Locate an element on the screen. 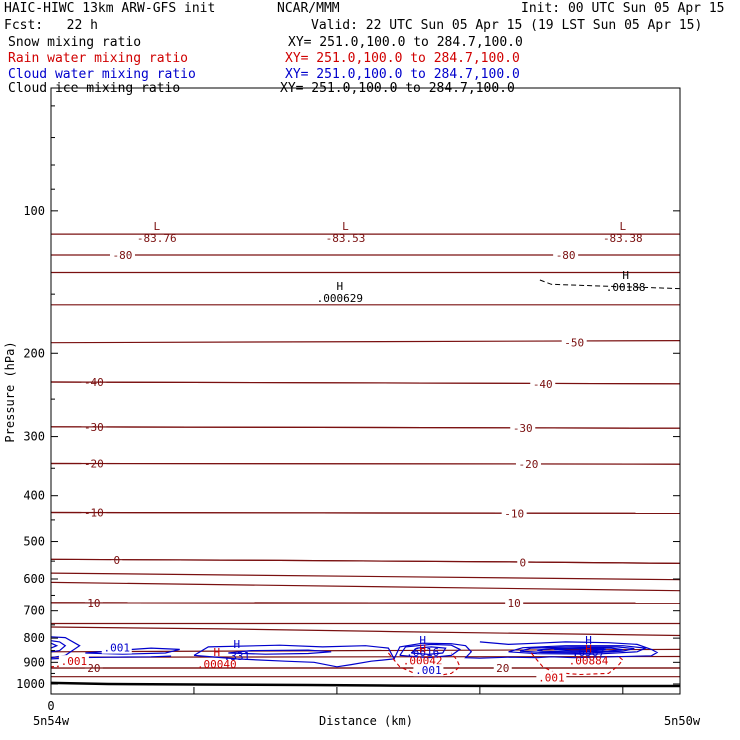  y-tick-label: 400 is located at coordinates (34, 496).